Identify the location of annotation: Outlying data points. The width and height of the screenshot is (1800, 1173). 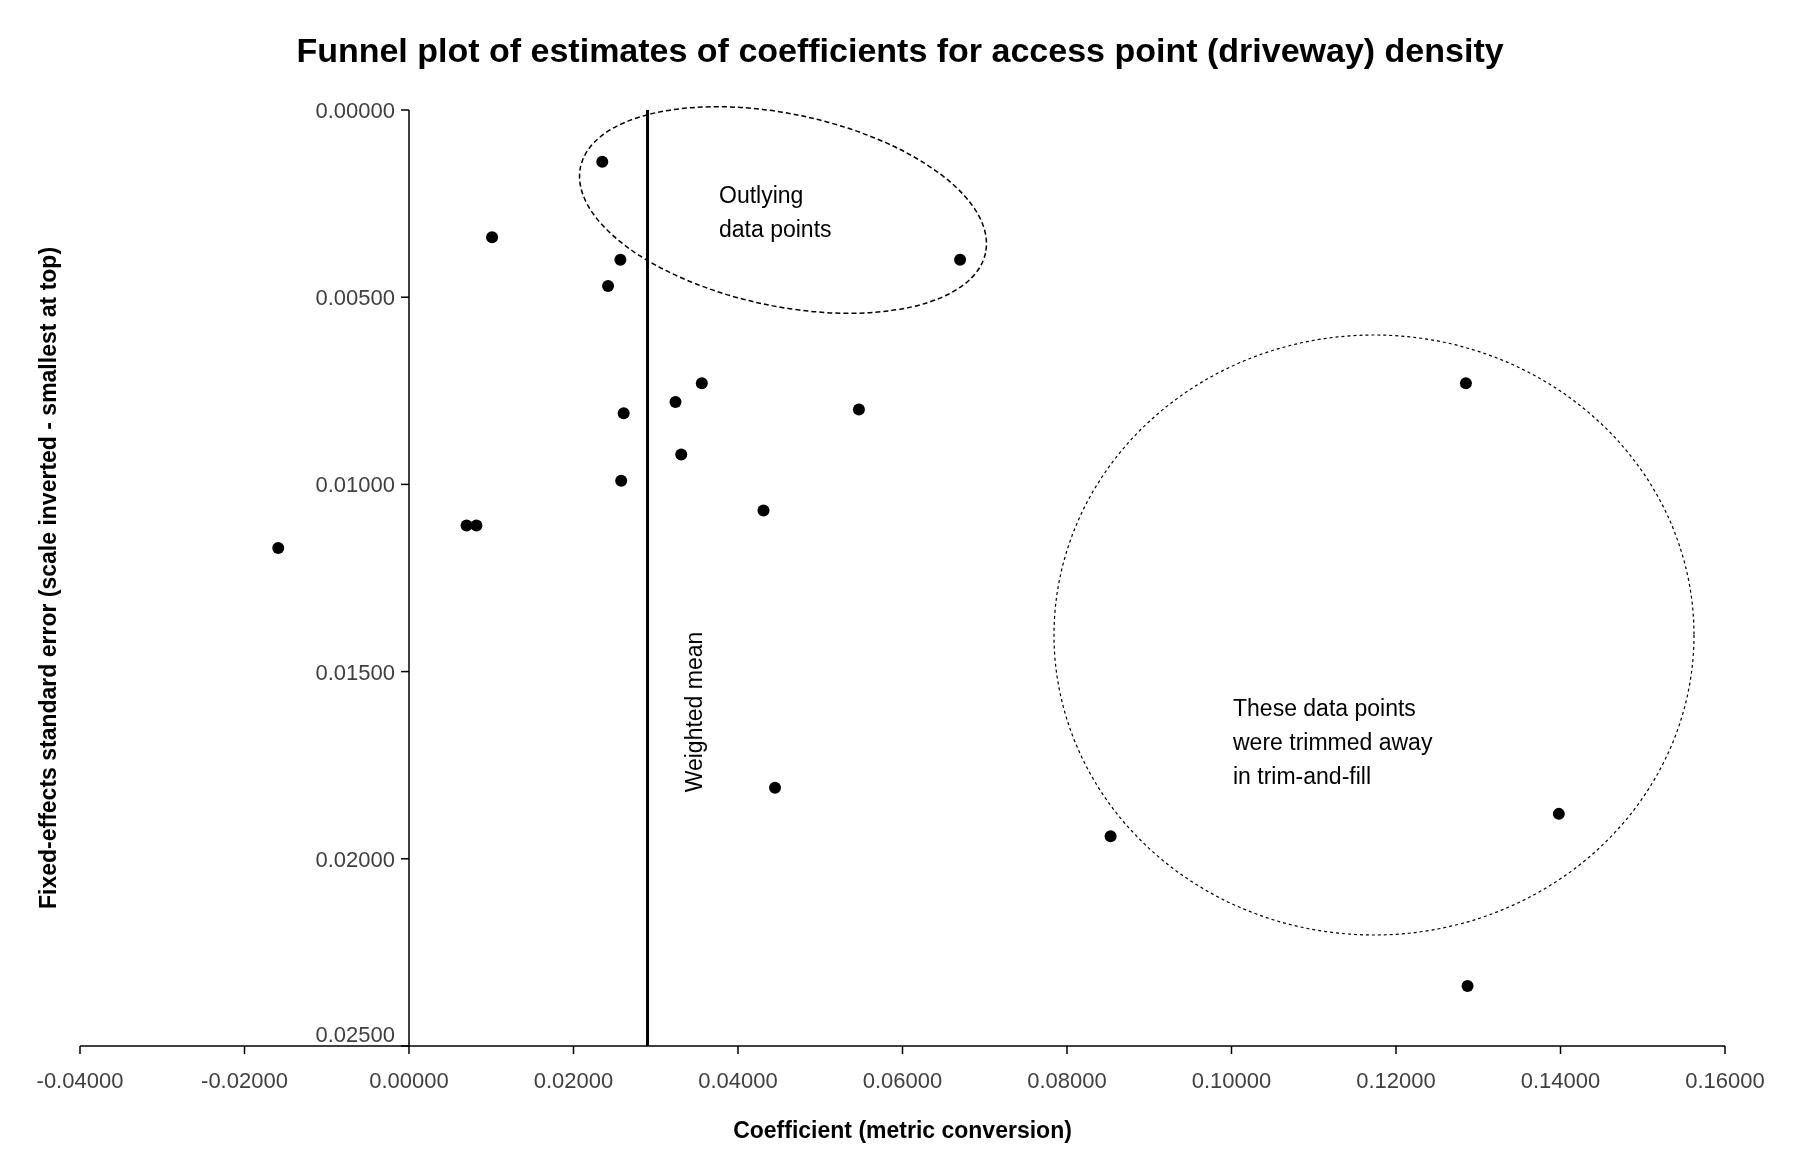
(775, 212).